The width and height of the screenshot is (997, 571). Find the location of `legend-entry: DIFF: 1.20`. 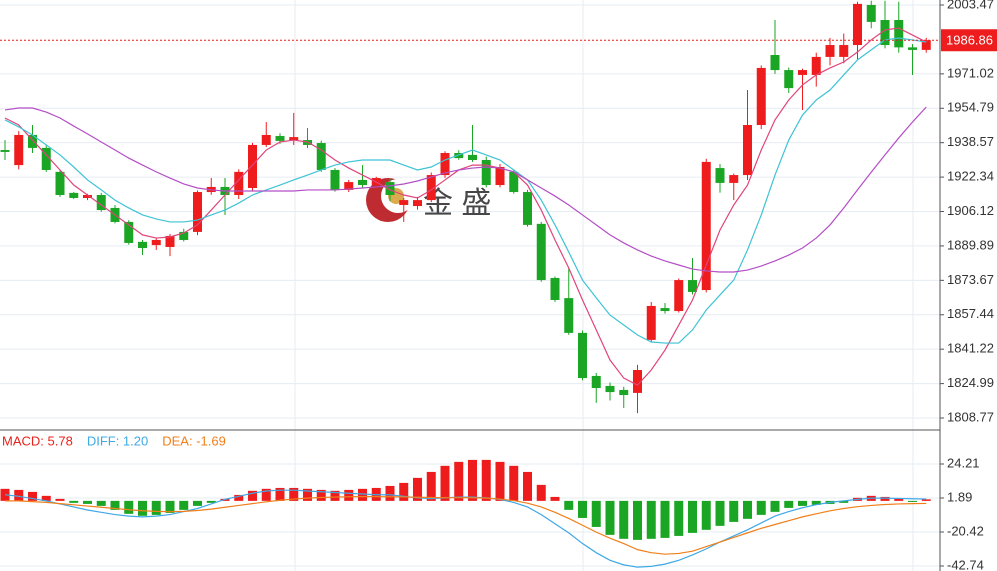

legend-entry: DIFF: 1.20 is located at coordinates (117, 440).